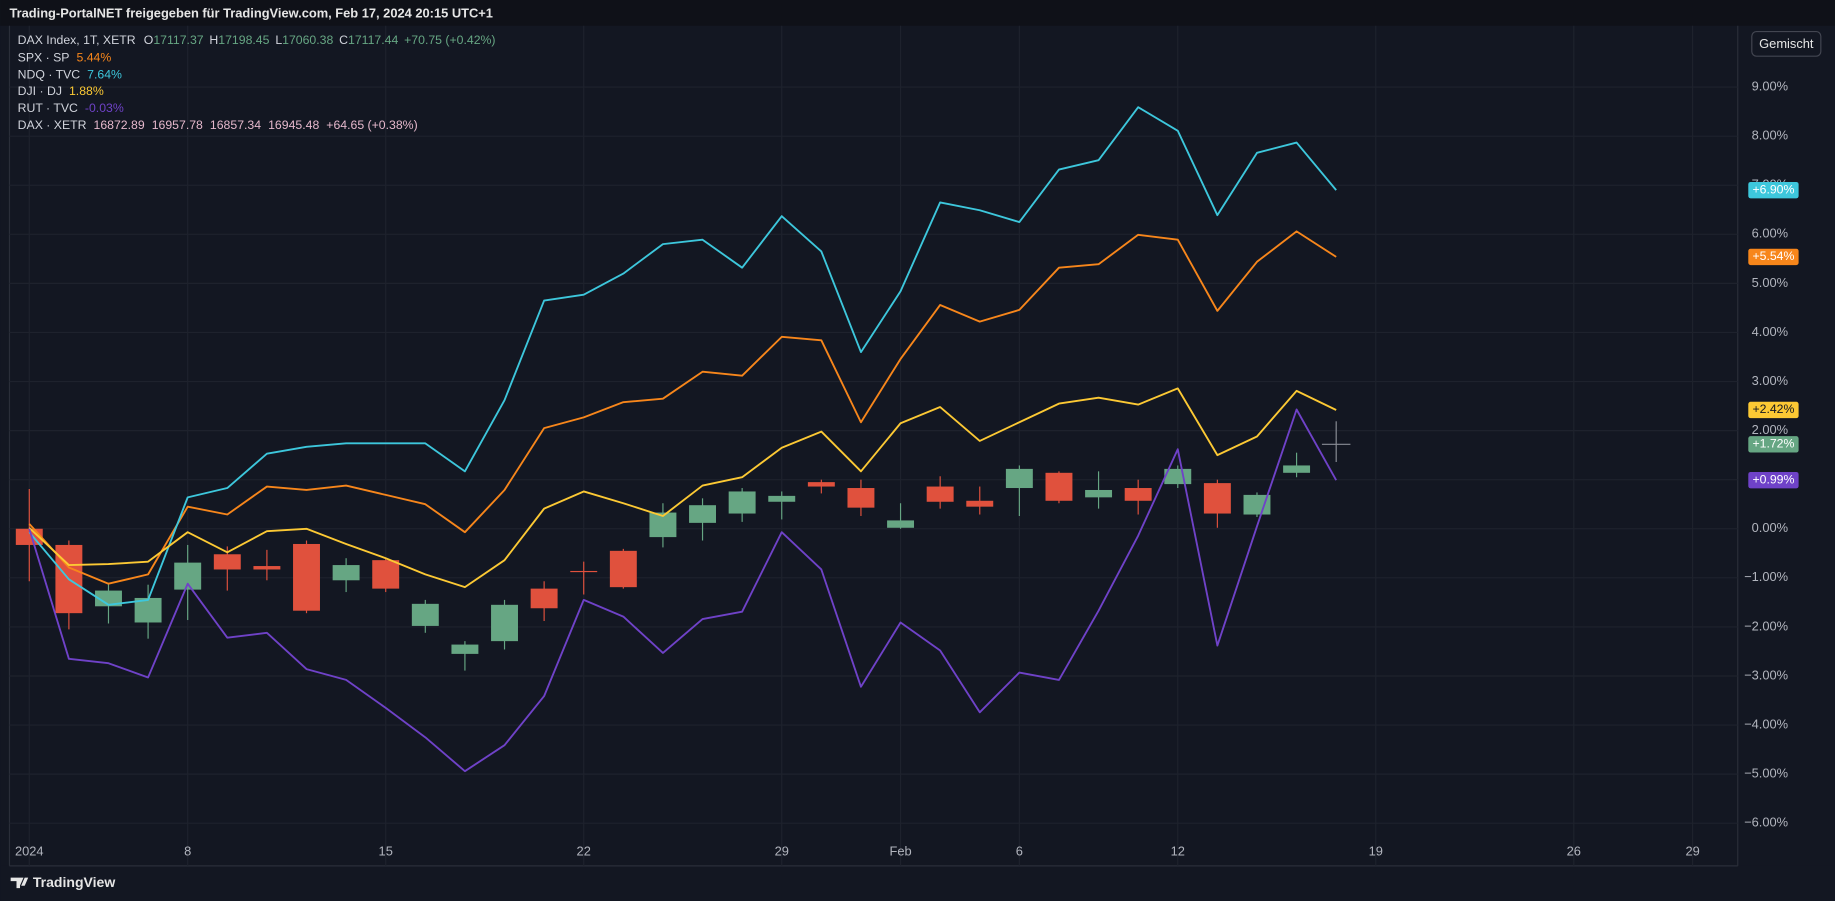  What do you see at coordinates (1770, 527) in the screenshot?
I see `y-tick-label: 0.00%` at bounding box center [1770, 527].